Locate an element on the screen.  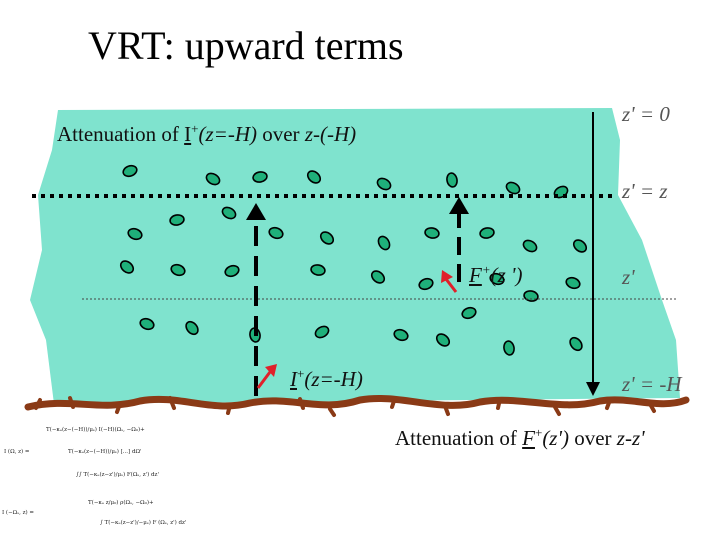
source-label: F+(z ') is located at coordinates (496, 275).